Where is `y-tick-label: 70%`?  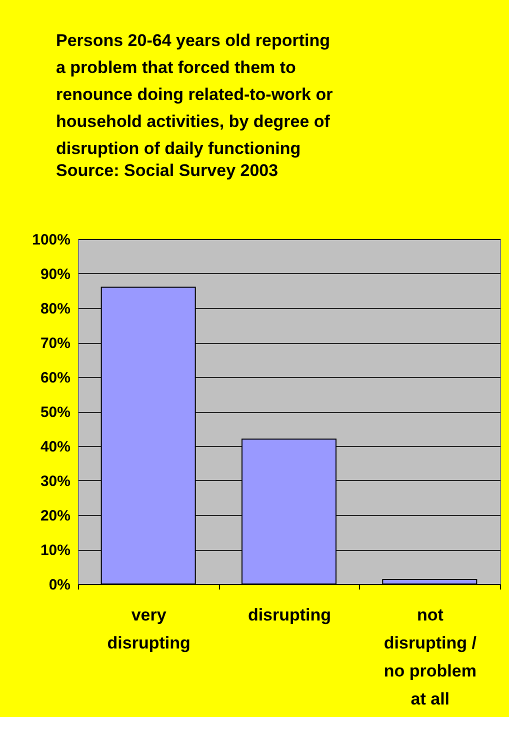 y-tick-label: 70% is located at coordinates (55, 343).